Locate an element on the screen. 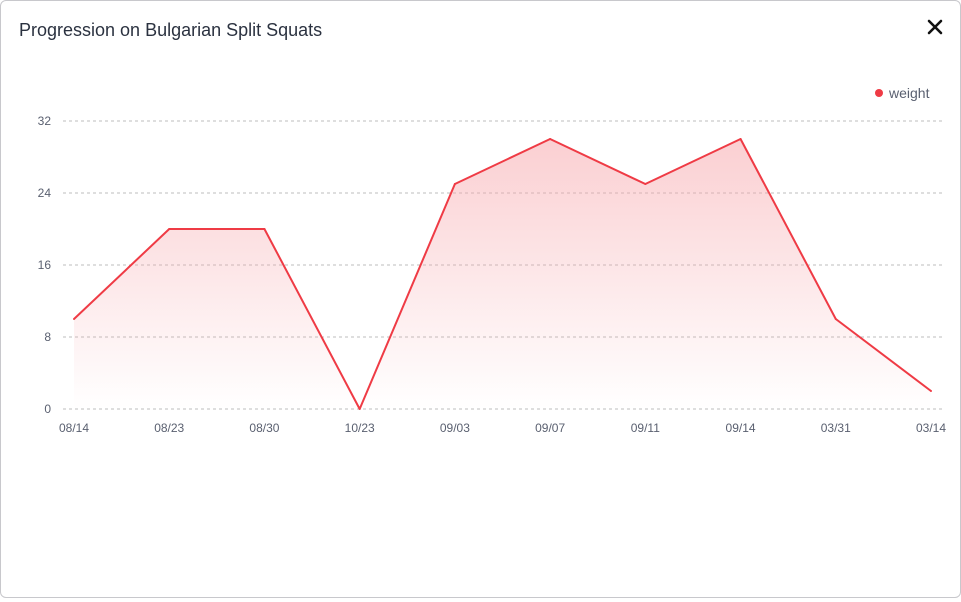 The image size is (961, 602). y-axis-ticks: 0 8 16 24 32 is located at coordinates (45, 265).